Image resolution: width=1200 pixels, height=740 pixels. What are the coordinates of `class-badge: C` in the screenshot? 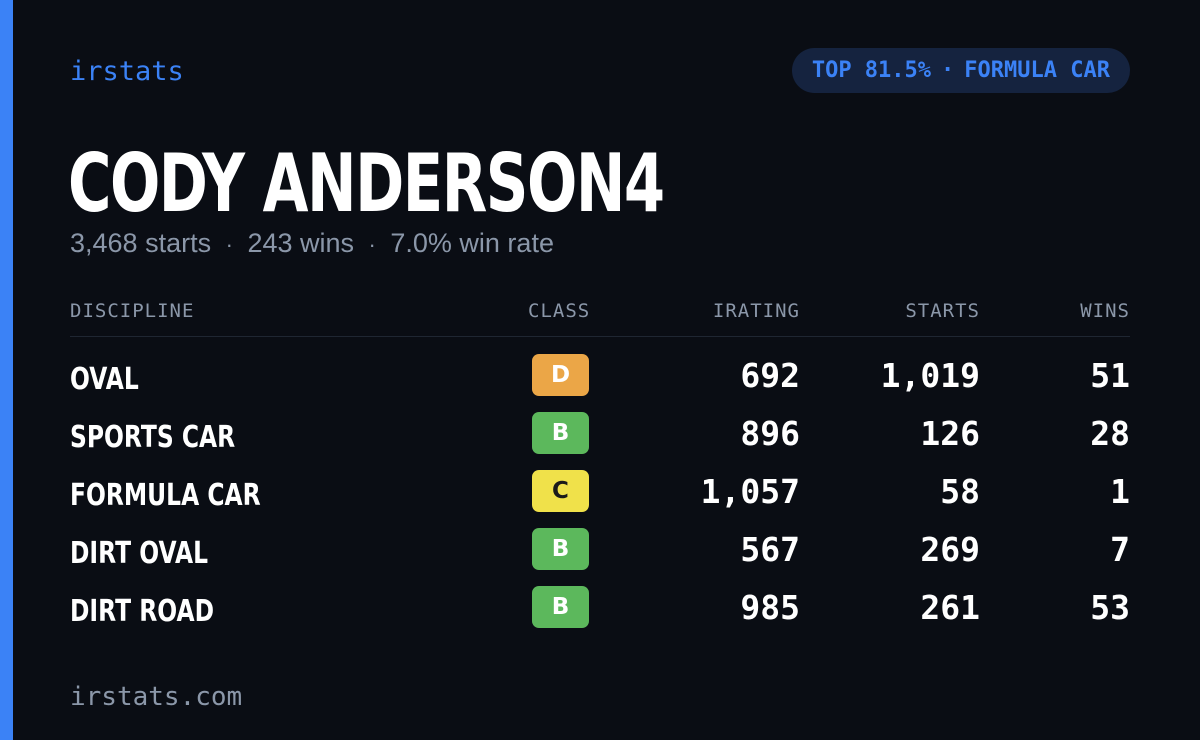 It's located at (560, 491).